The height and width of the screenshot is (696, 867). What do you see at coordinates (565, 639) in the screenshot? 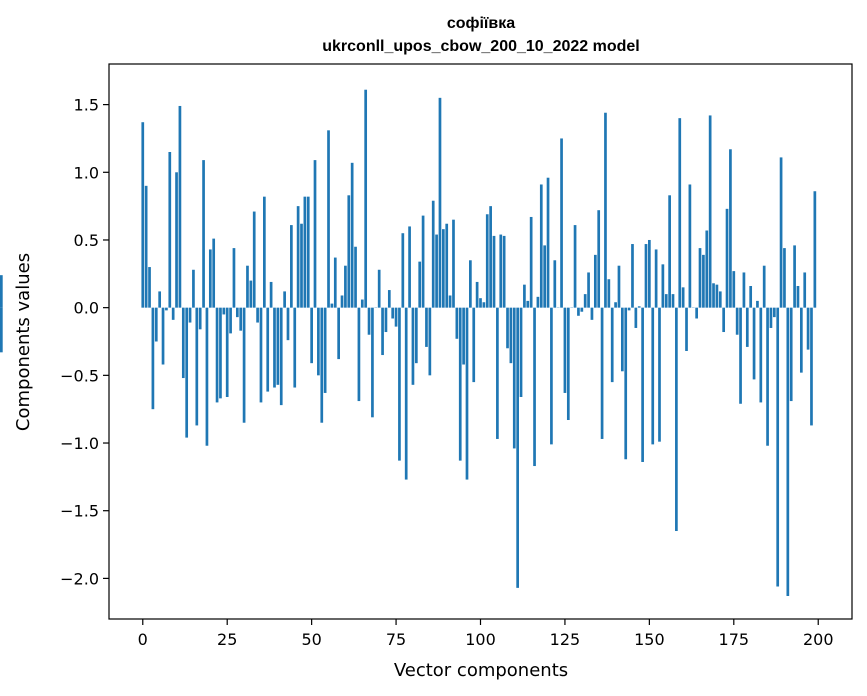
I see `x-tick-label: 125` at bounding box center [565, 639].